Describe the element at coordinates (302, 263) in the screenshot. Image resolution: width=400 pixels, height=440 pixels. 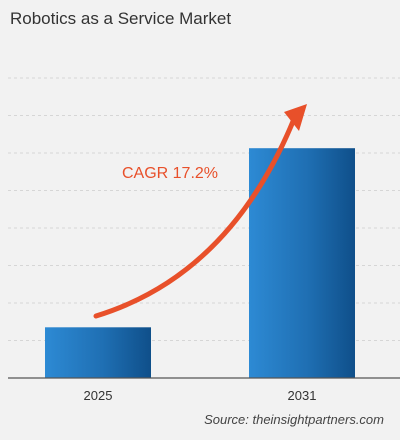
I see `bar-2031` at that location.